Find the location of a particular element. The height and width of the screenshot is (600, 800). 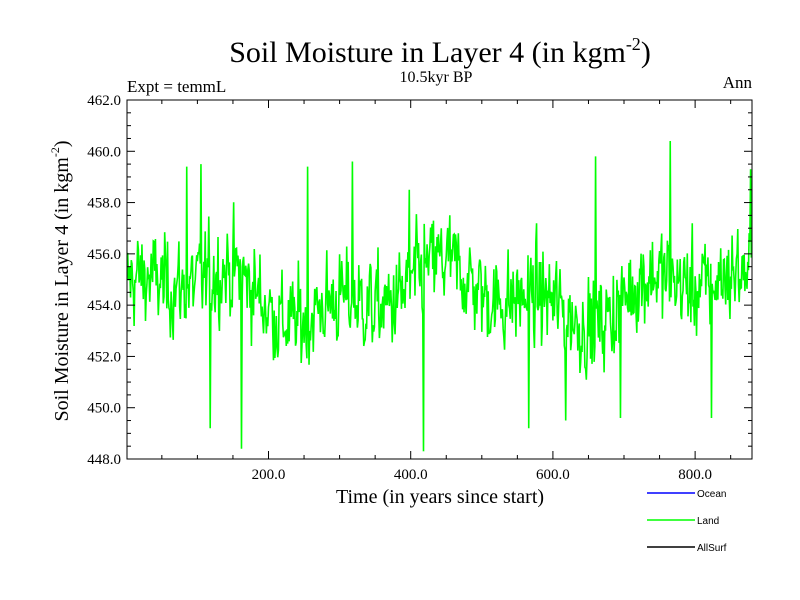

x-tick-label: 600.0 is located at coordinates (553, 475).